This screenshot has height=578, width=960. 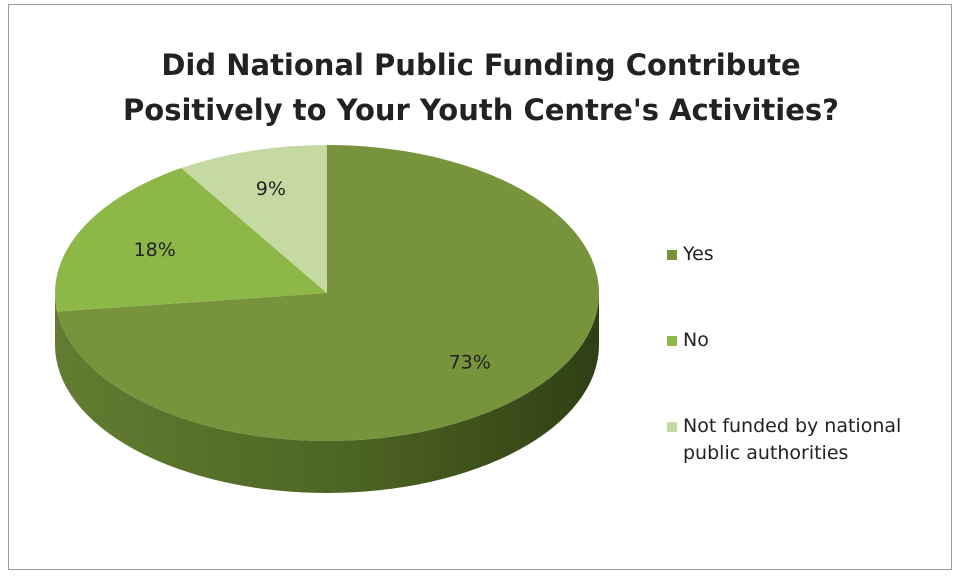 I want to click on legend-label-line: No, so click(x=696, y=340).